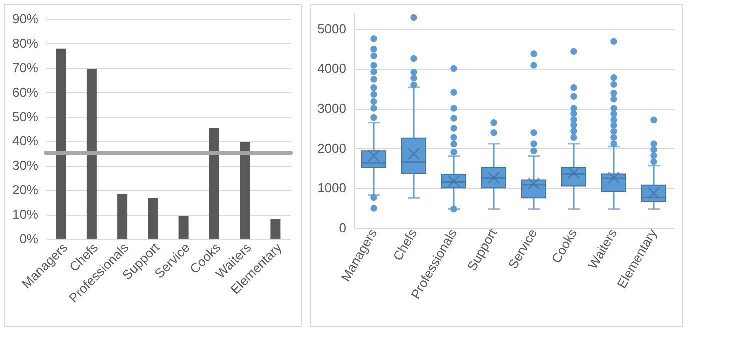 The height and width of the screenshot is (353, 734). Describe the element at coordinates (25, 19) in the screenshot. I see `y-tick-label: 90%` at that location.